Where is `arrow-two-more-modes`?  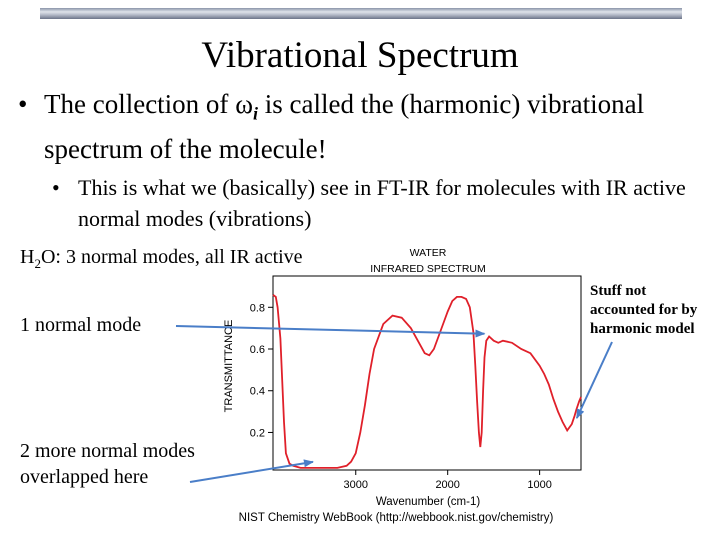 arrow-two-more-modes is located at coordinates (251, 471).